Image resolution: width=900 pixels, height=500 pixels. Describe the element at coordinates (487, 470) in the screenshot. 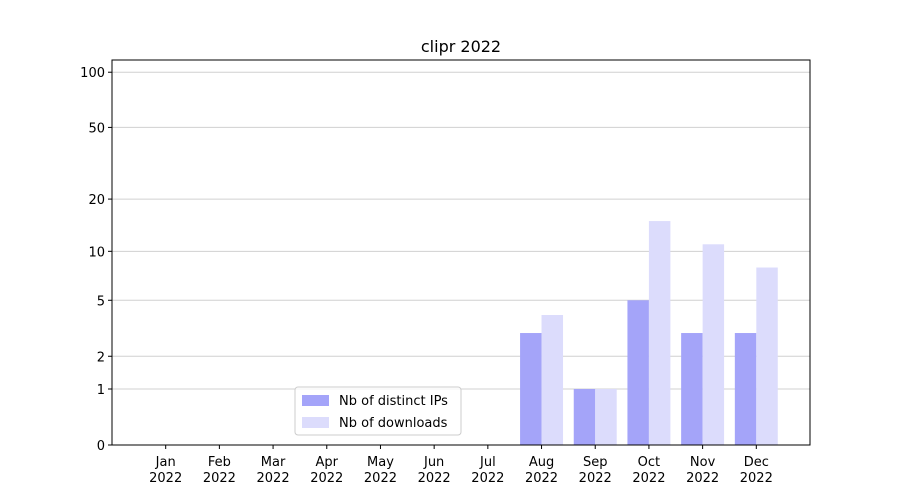

I see `x-tick-label: Jul 2022` at that location.